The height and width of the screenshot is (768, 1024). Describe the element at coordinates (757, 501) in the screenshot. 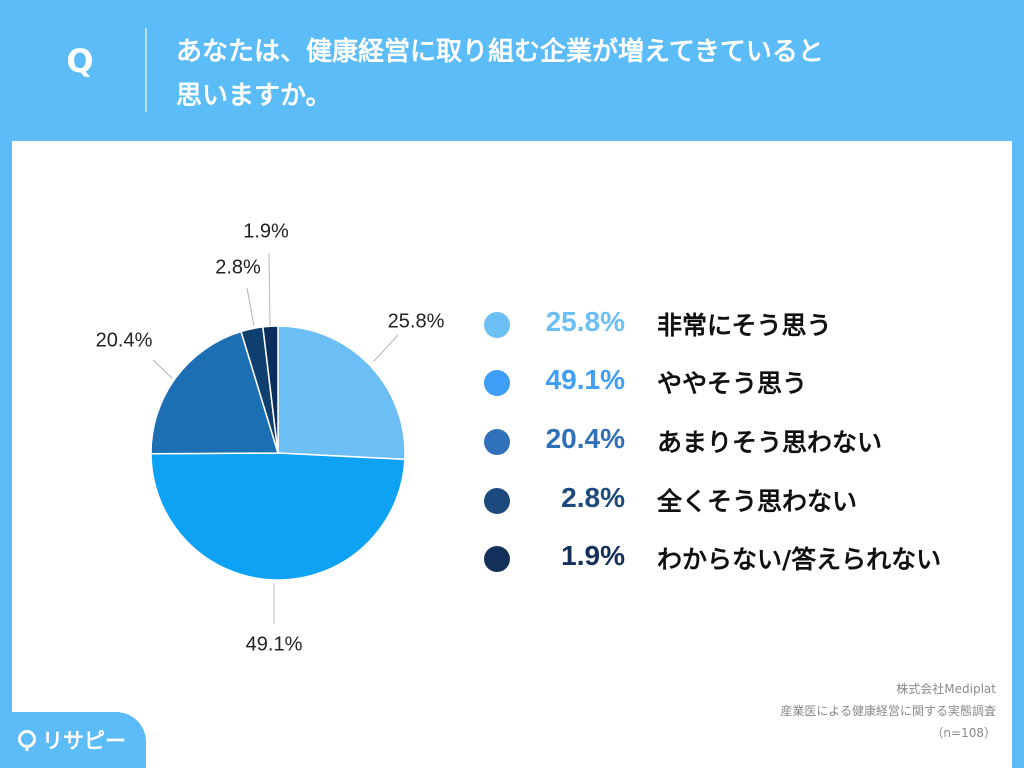

I see `legend-label: 全くそう思わない` at that location.